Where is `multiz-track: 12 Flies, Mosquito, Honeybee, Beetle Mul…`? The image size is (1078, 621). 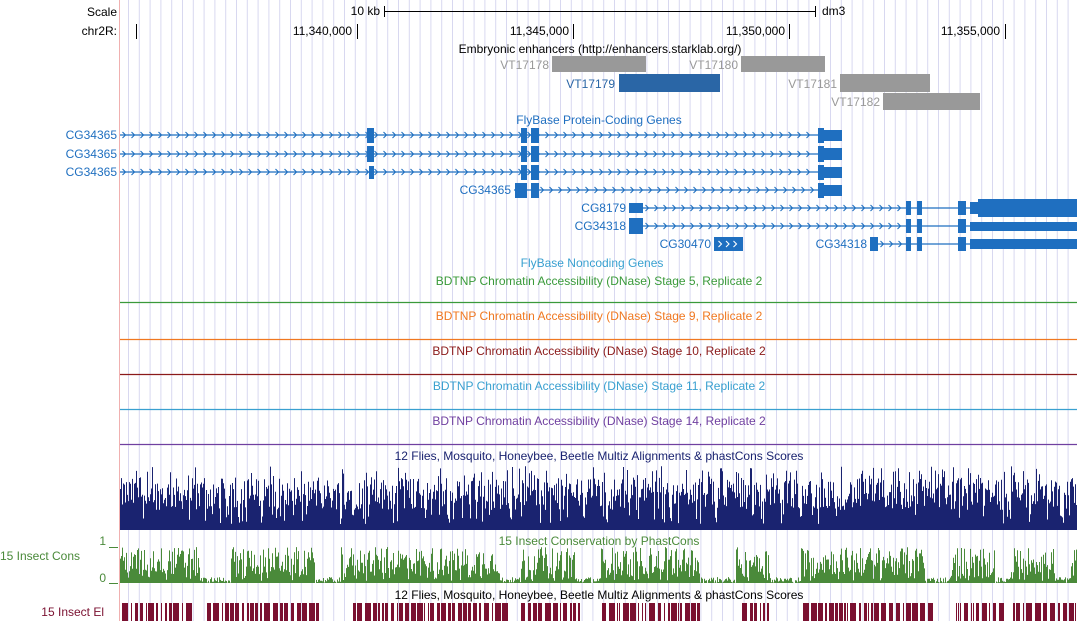 multiz-track: 12 Flies, Mosquito, Honeybee, Beetle Mul… is located at coordinates (598, 489).